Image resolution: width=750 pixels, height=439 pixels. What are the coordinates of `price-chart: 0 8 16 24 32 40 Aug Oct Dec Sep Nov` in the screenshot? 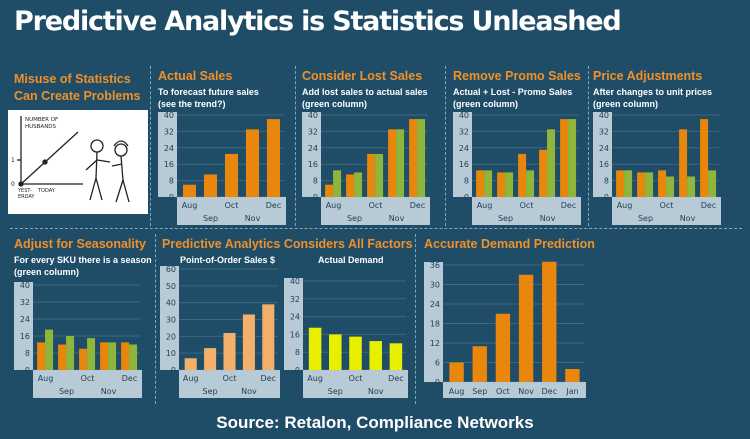 It's located at (657, 168).